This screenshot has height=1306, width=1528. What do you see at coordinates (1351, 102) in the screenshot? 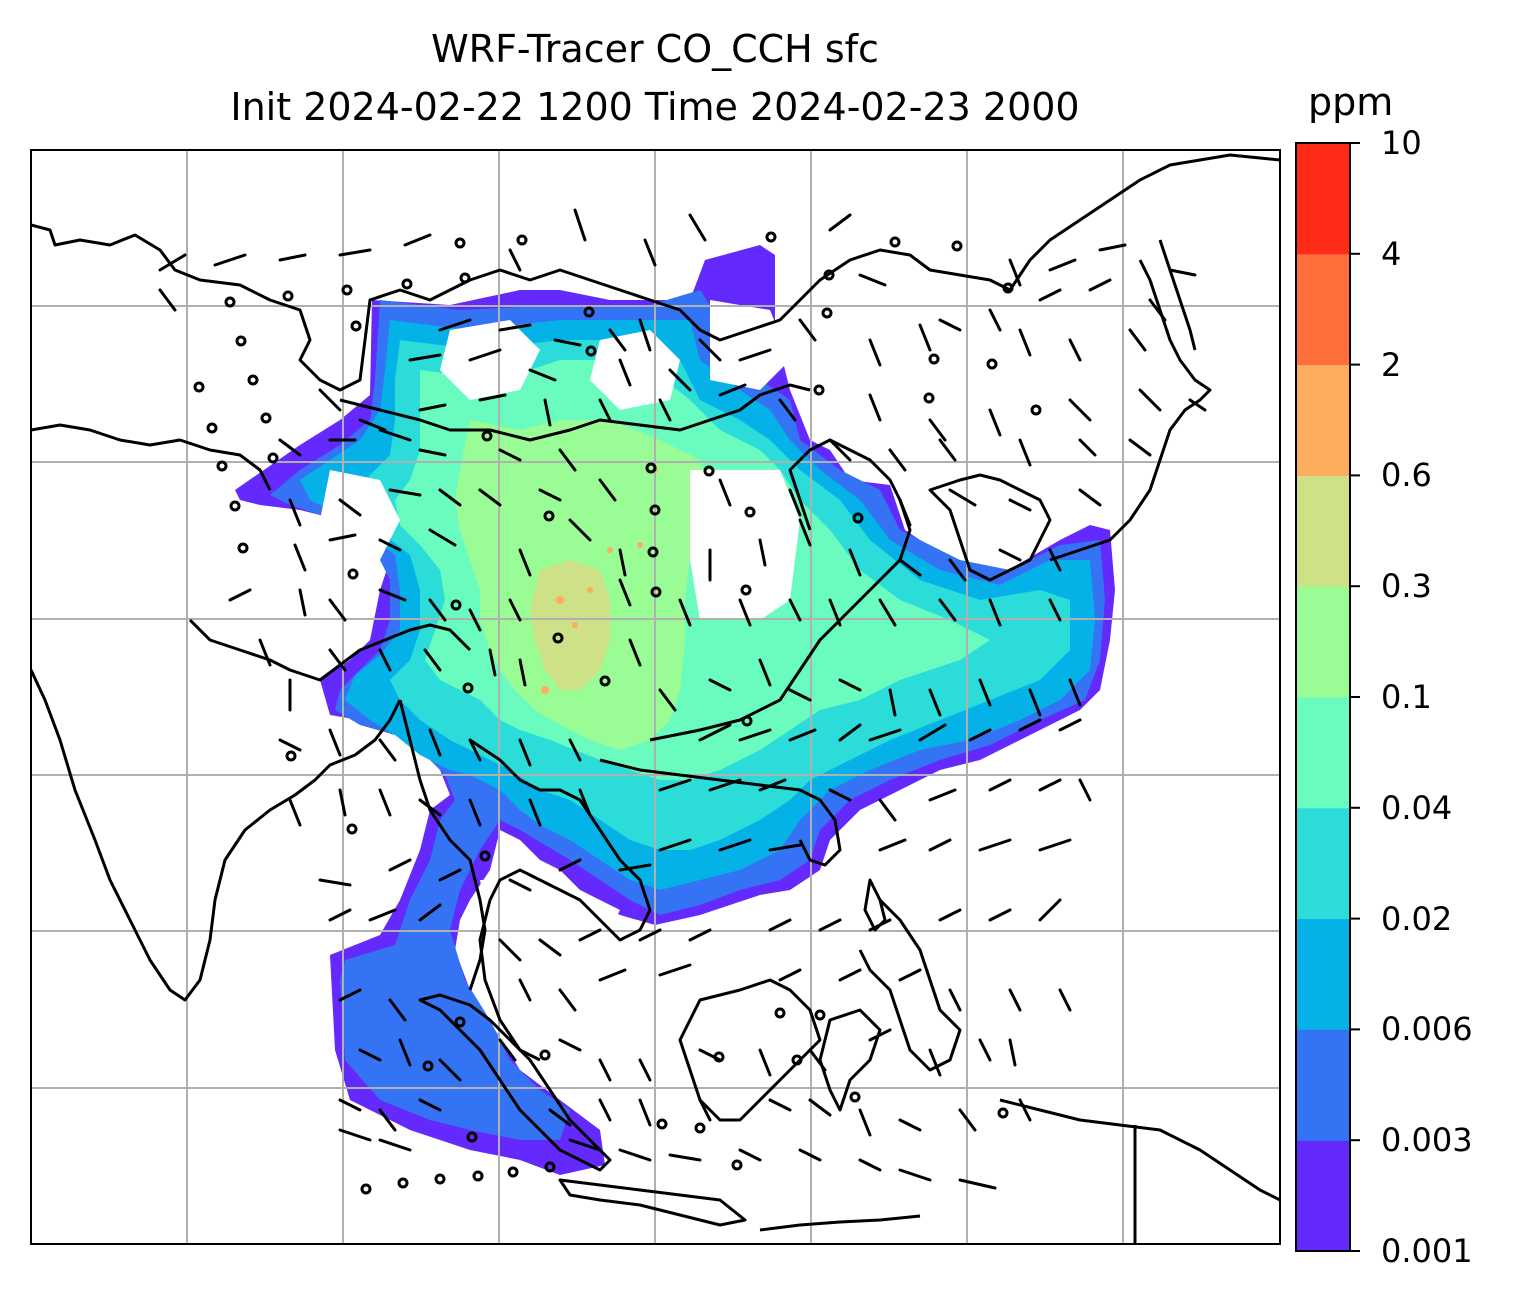
I see `colorbar-unit: ppm` at bounding box center [1351, 102].